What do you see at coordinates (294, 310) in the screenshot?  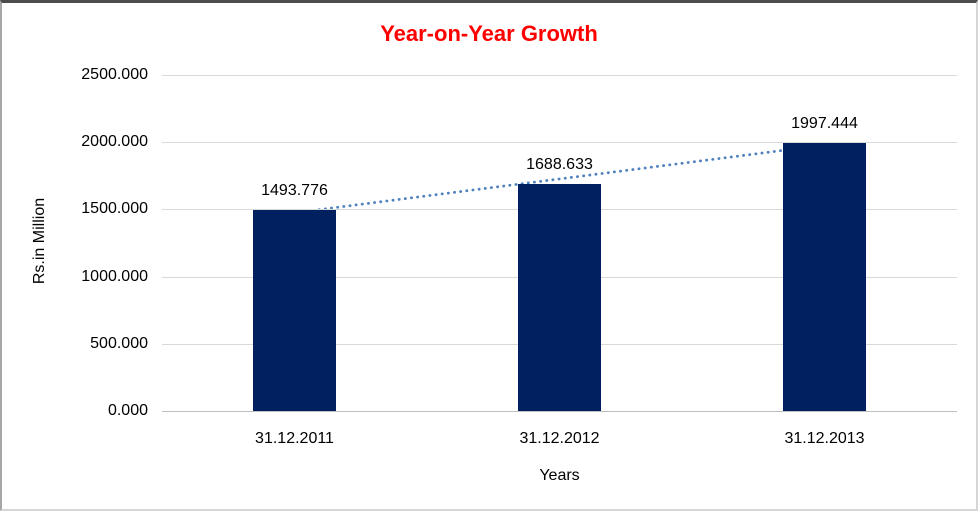 I see `bar-31.12.2011` at bounding box center [294, 310].